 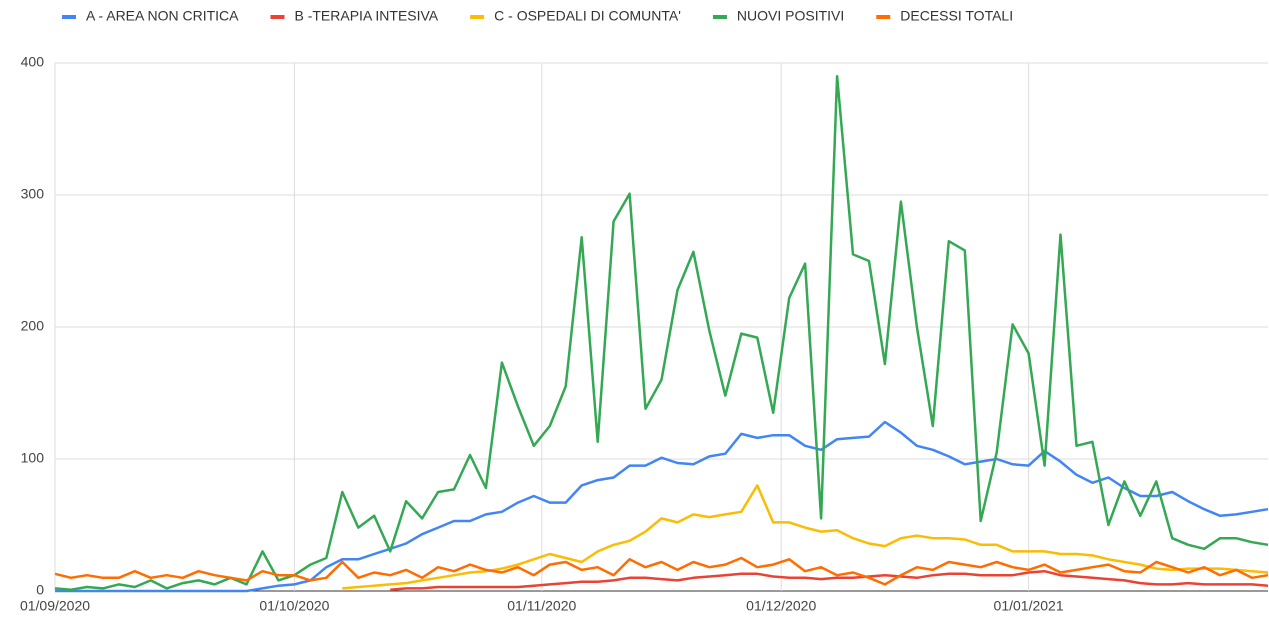 I want to click on x-tick-label: 01/11/2020, so click(x=541, y=606).